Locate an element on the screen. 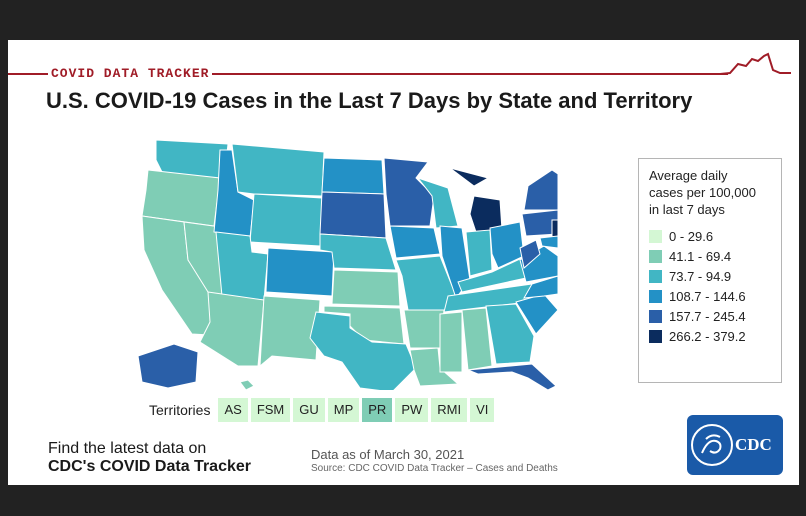  legend-label: 0 - 29.6 is located at coordinates (691, 236).